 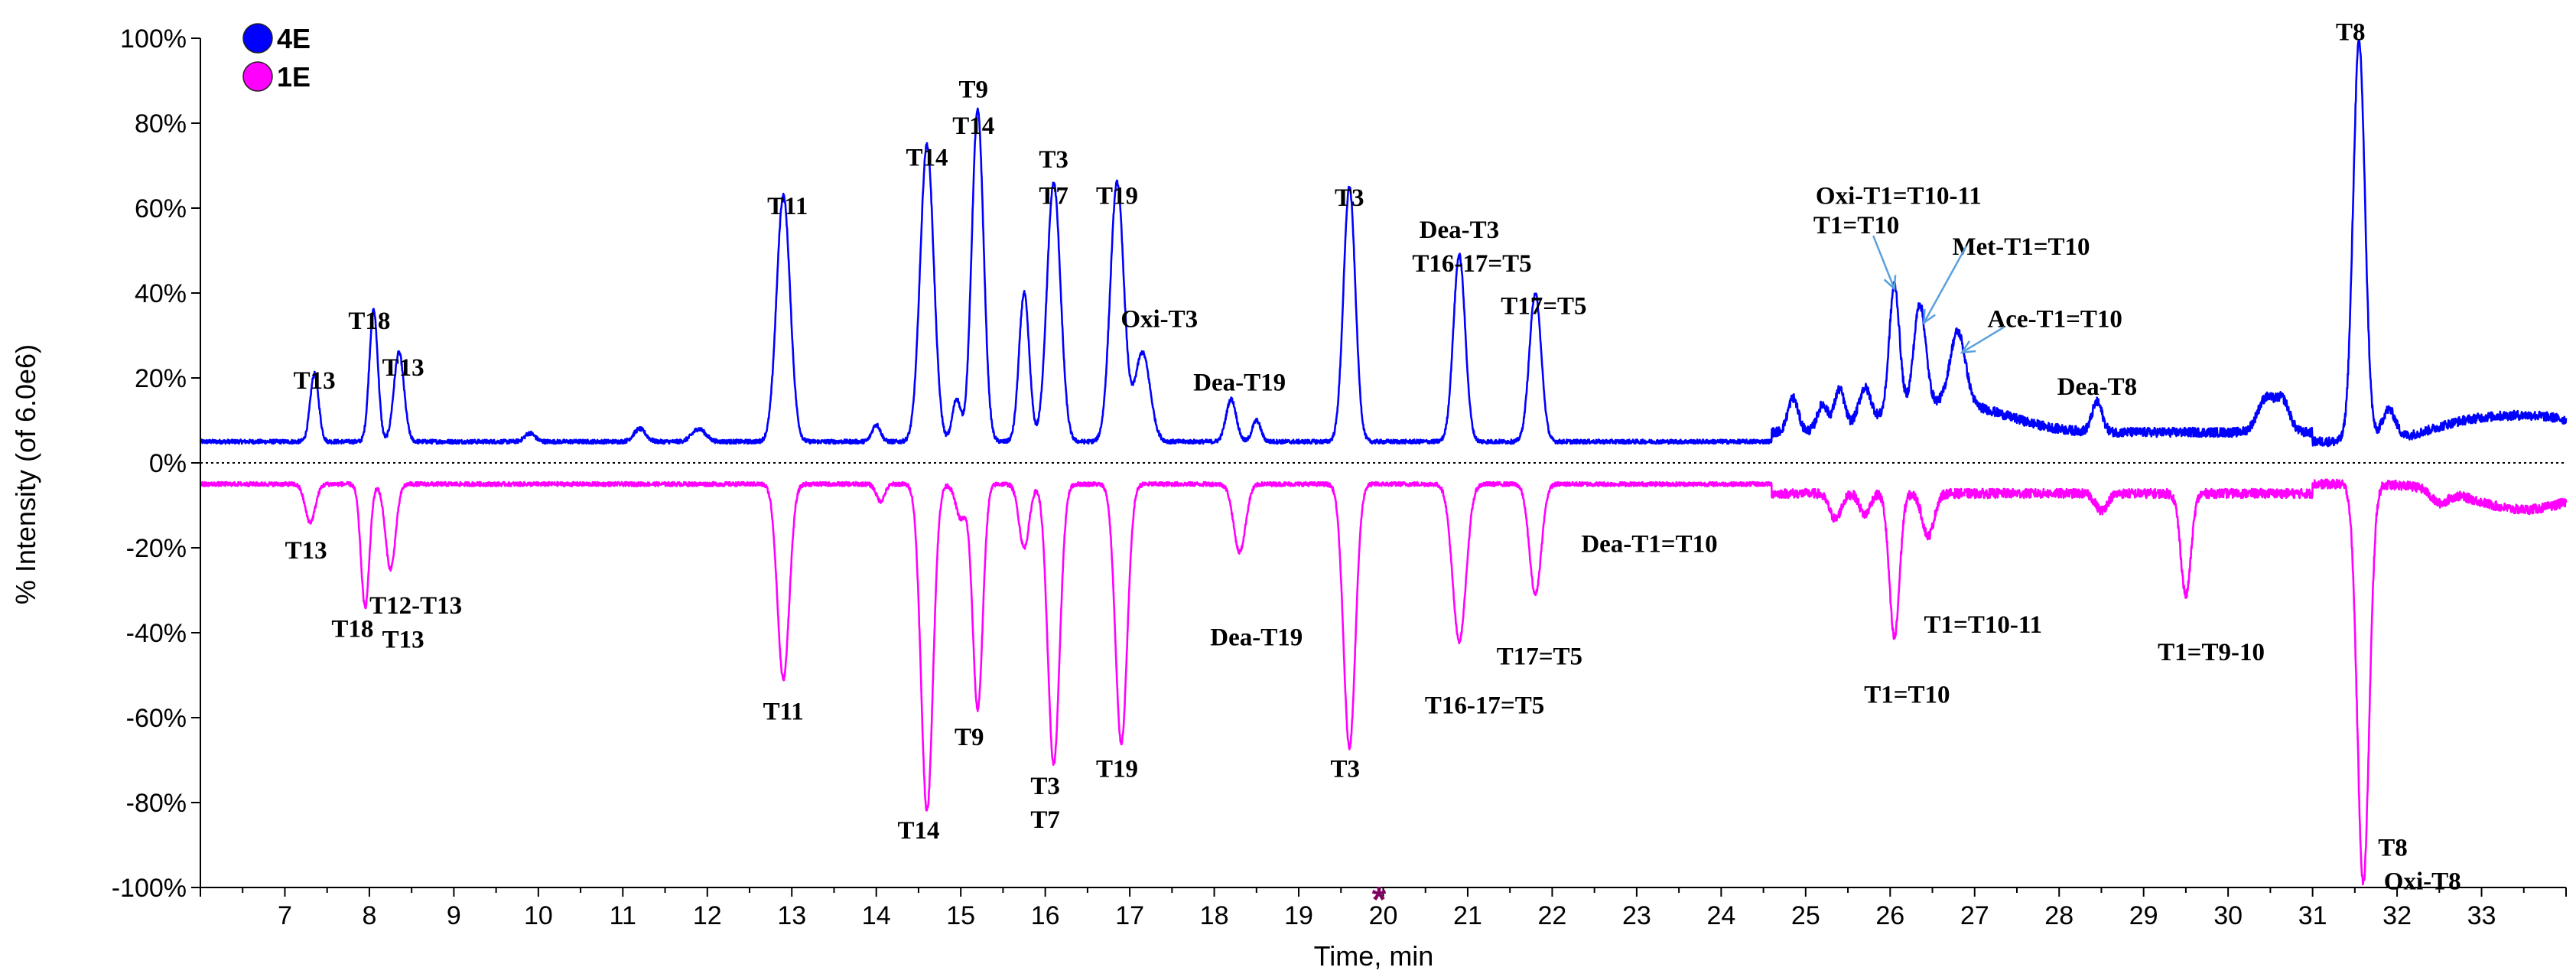 What do you see at coordinates (156, 633) in the screenshot?
I see `y-tick-label: -40%` at bounding box center [156, 633].